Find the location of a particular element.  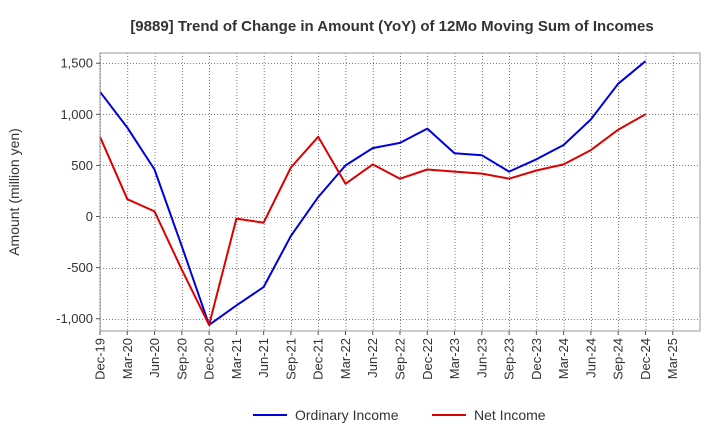

x-tick-label: Dec-24 is located at coordinates (645, 359).